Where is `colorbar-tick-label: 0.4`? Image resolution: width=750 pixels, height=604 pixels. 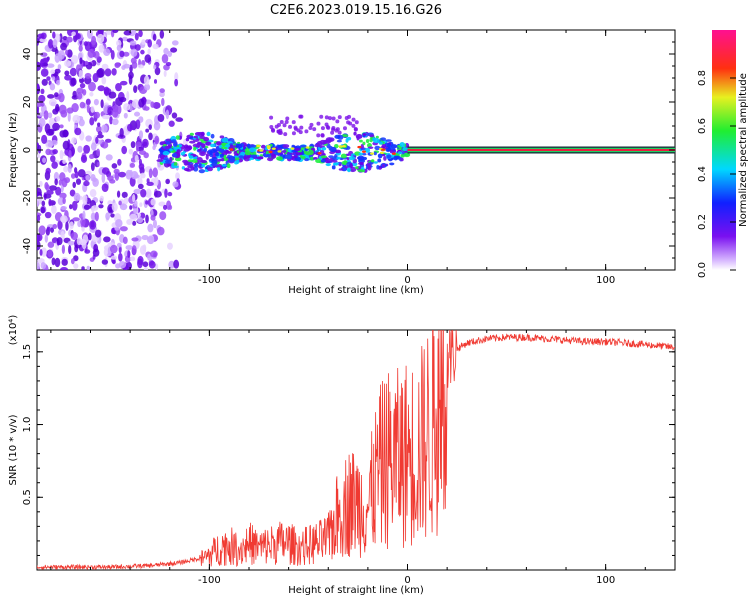
colorbar-tick-label: 0.4 is located at coordinates (702, 174).